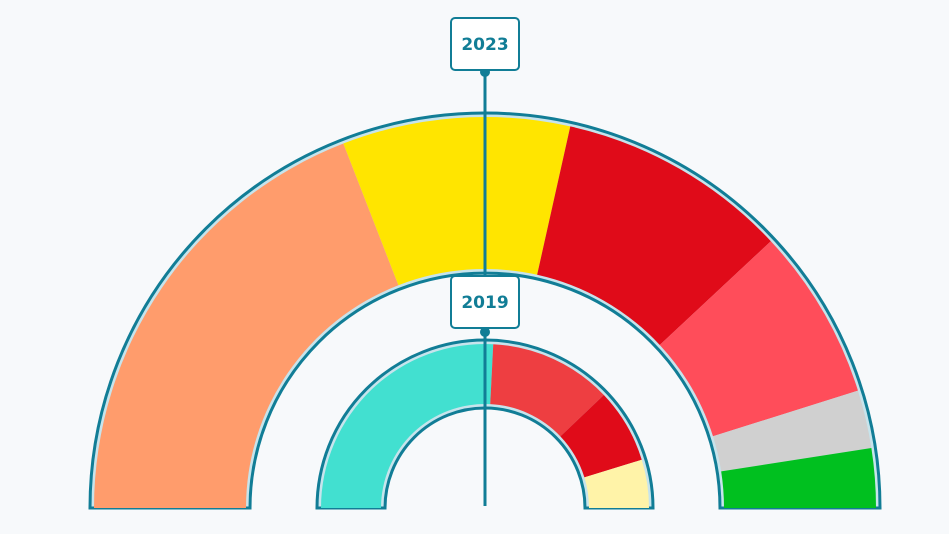 The image size is (949, 534). I want to click on label-2019: 2019, so click(485, 302).